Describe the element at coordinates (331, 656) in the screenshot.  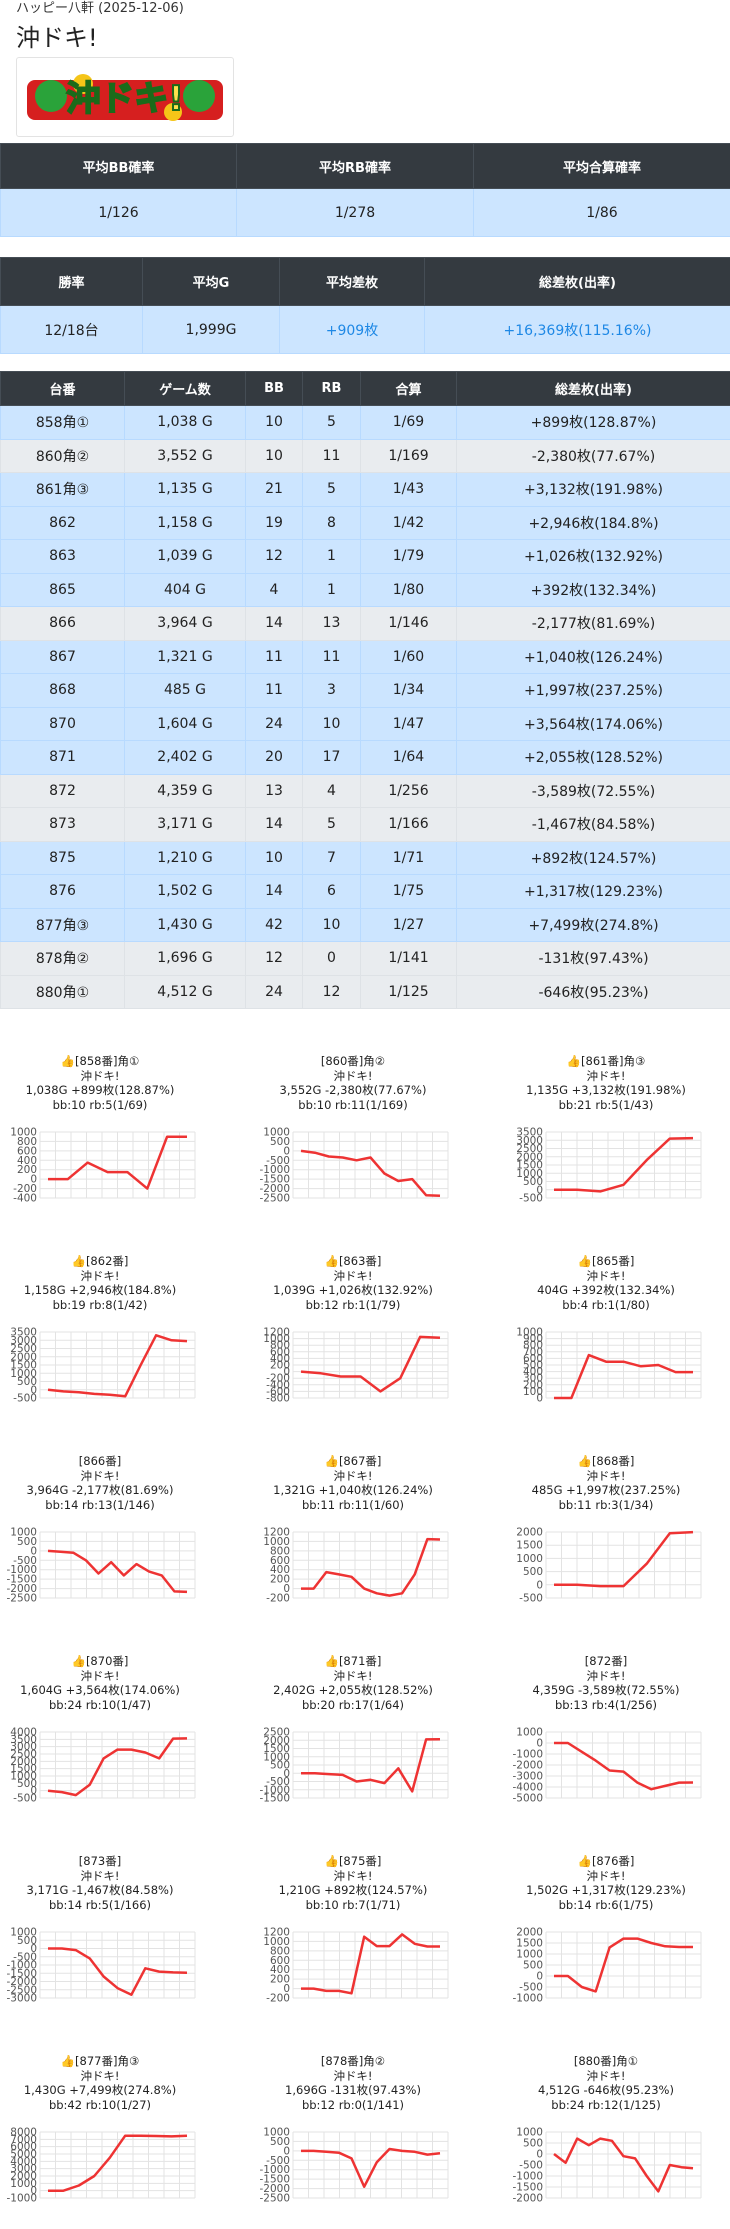
I see `cell-rb: 11` at that location.